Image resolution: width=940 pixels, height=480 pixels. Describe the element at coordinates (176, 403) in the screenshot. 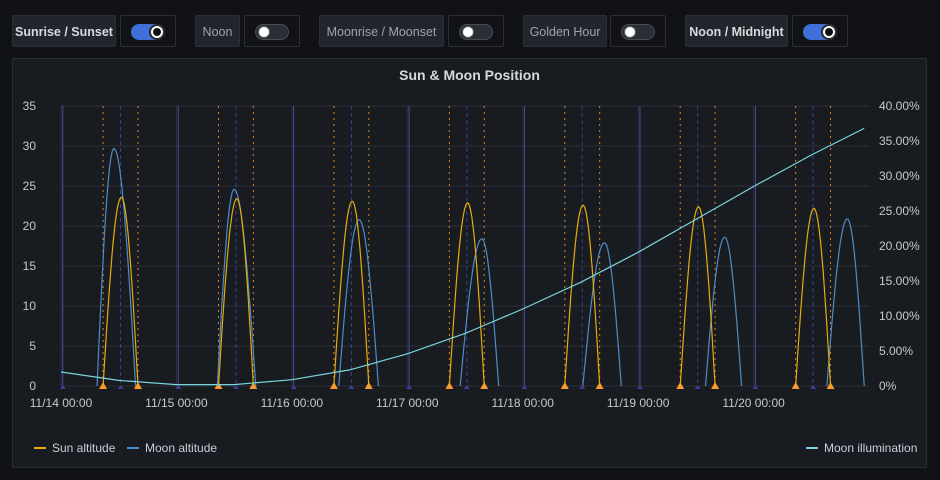

I see `x-tick-label: 11/15 00:00` at that location.